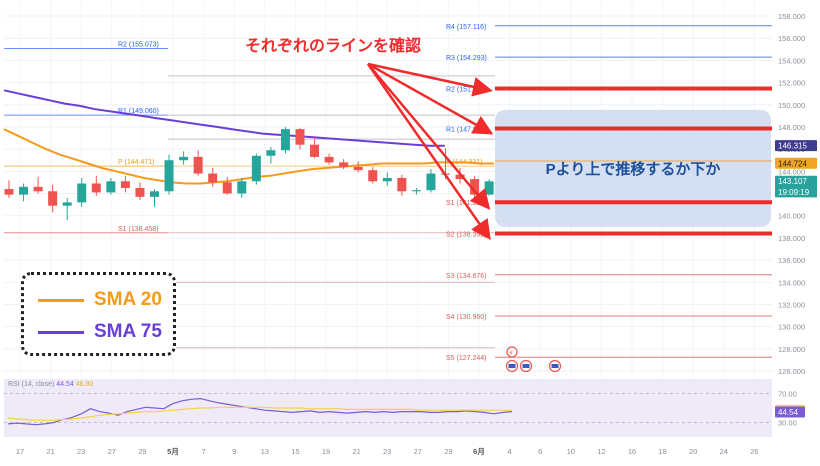 The width and height of the screenshot is (820, 466). I want to click on pivot-label-R4: R4 (157.116), so click(466, 27).